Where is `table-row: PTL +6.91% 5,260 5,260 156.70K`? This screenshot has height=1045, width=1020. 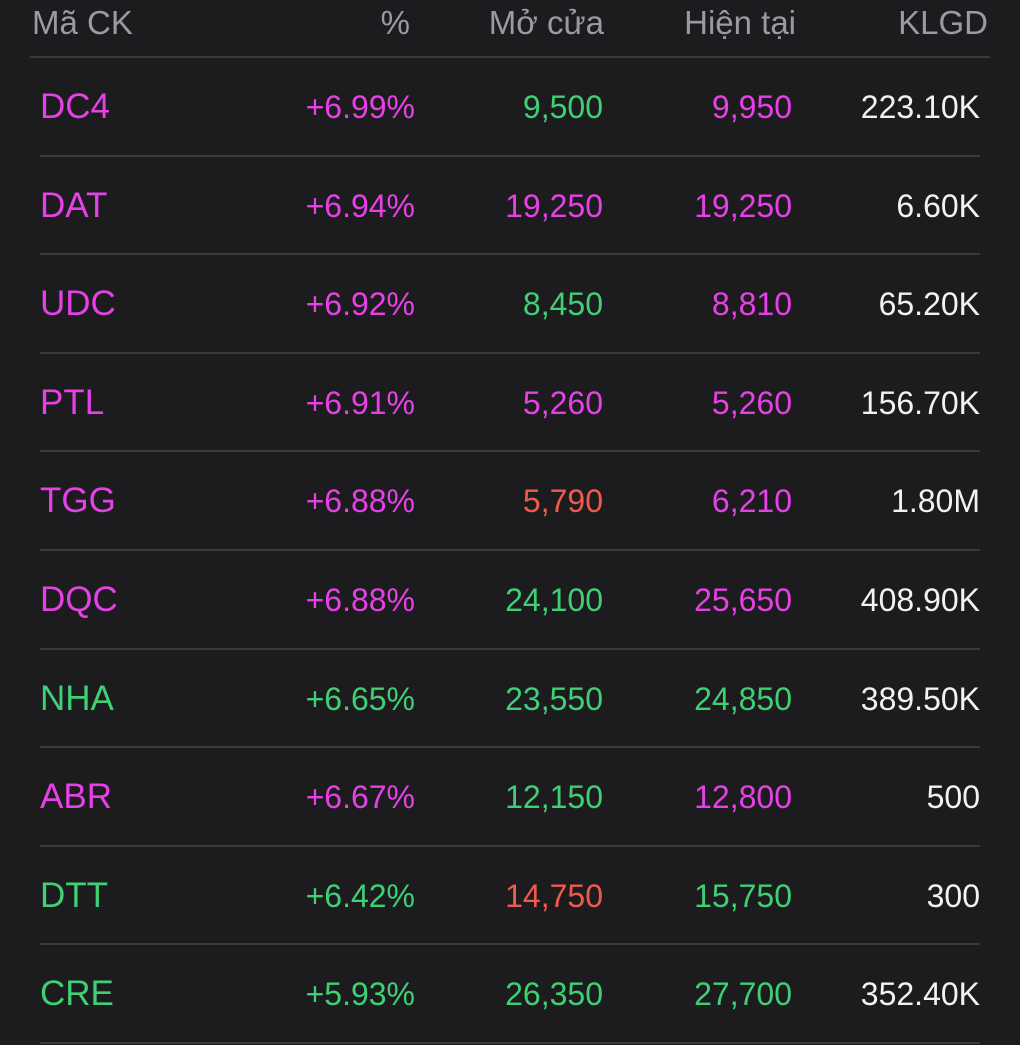 table-row: PTL +6.91% 5,260 5,260 156.70K is located at coordinates (510, 403).